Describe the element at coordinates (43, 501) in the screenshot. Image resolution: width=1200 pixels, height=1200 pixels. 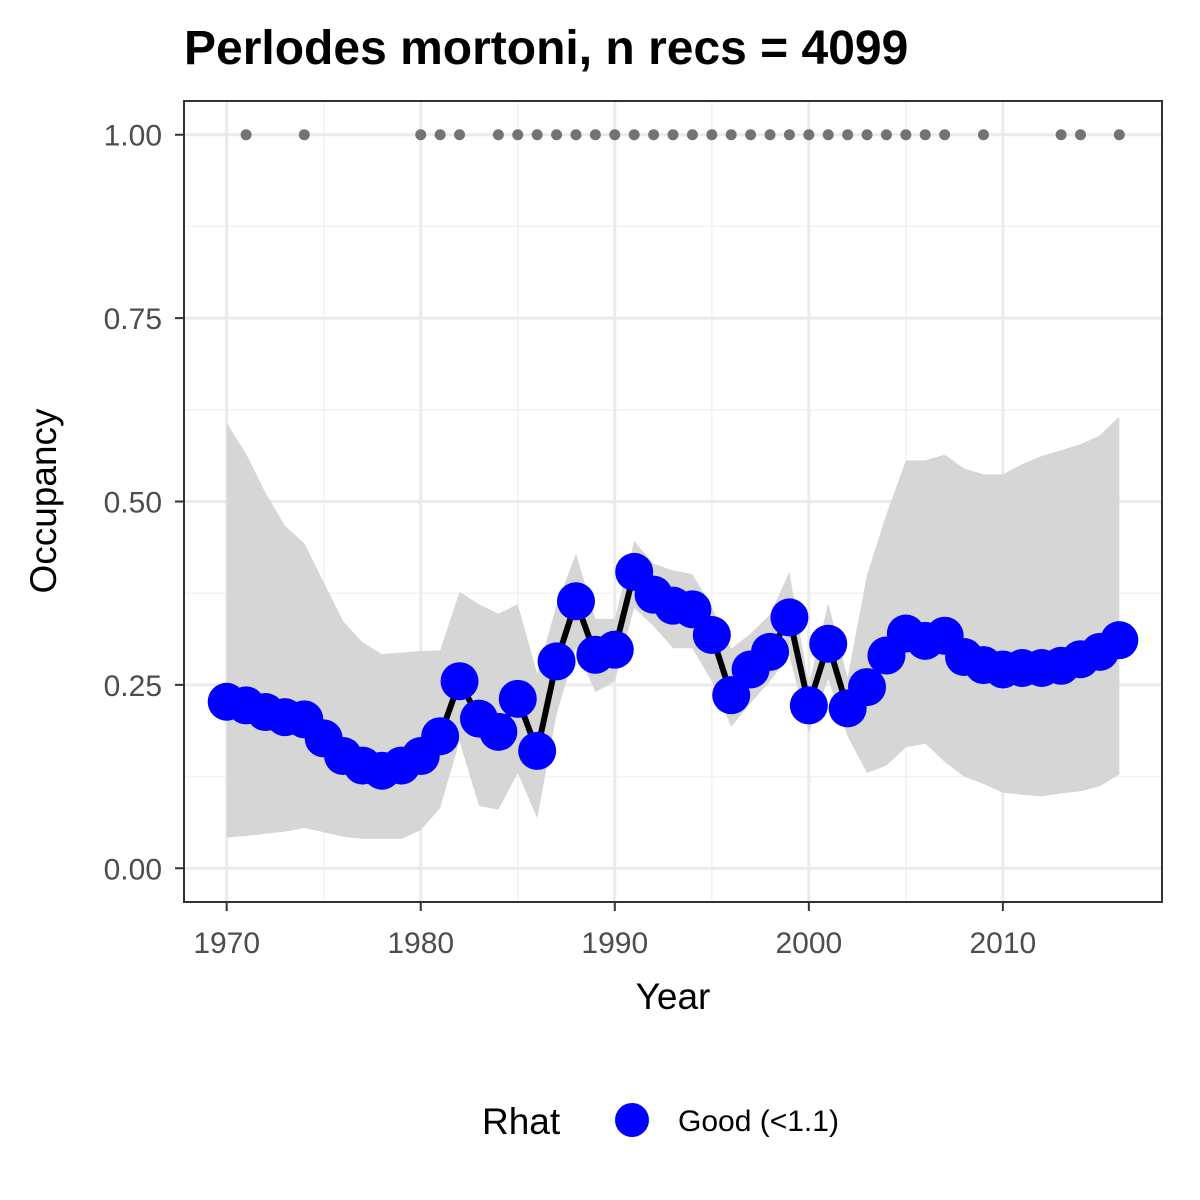
I see `y-axis-title: Occupancy` at that location.